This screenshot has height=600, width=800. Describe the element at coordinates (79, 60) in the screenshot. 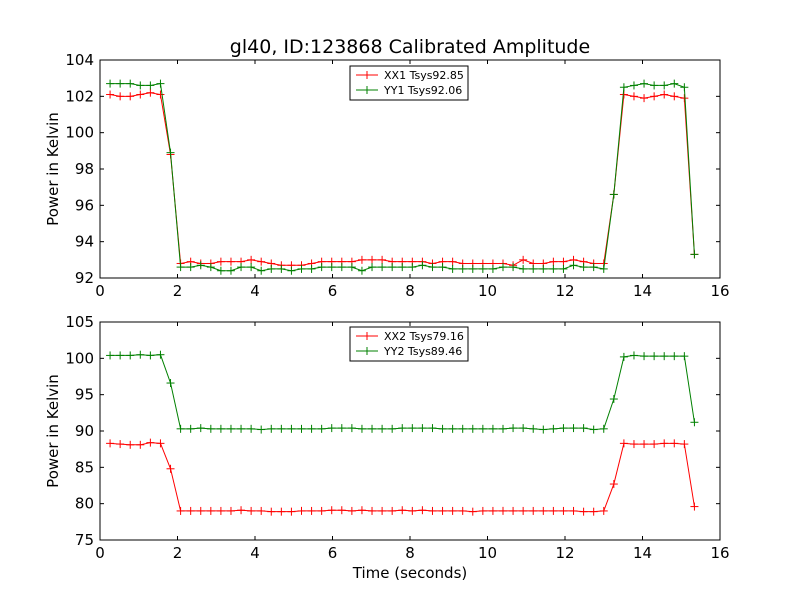

I see `top-y-tick-label: 104` at that location.